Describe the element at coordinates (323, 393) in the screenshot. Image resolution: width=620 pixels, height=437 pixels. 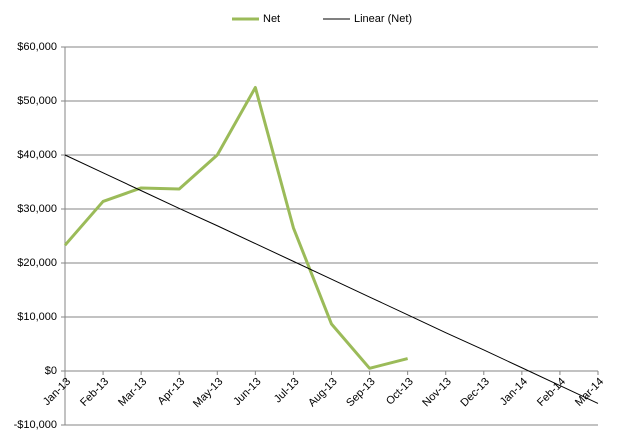
I see `x-tick-label: Aug-13` at that location.